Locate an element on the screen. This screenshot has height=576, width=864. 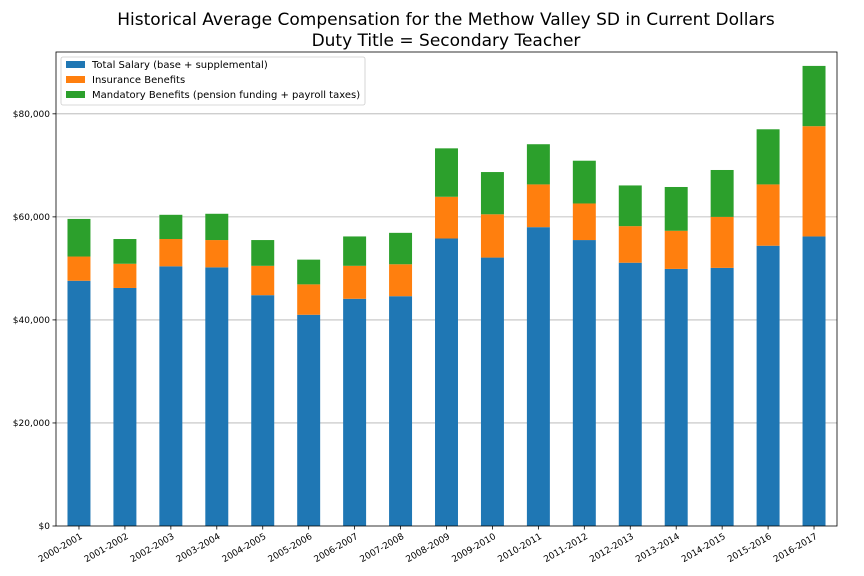
y-tick-label: $40,000 is located at coordinates (31, 321).